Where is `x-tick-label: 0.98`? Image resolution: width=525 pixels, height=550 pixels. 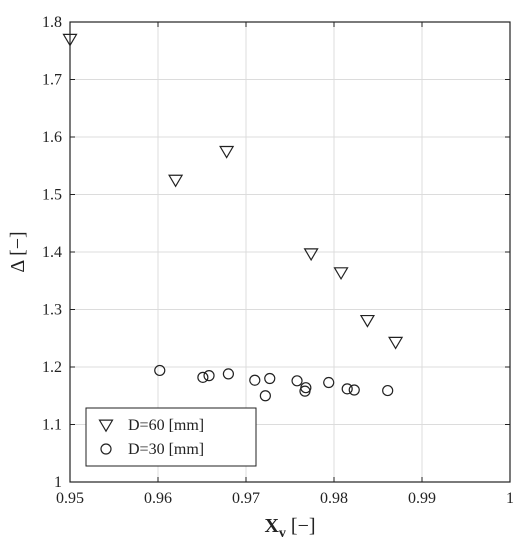
x-tick-label: 0.98 is located at coordinates (334, 498).